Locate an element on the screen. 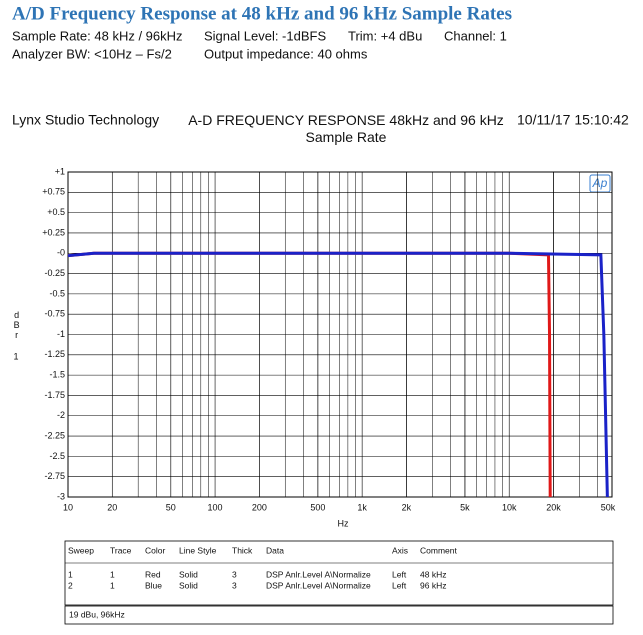 Image resolution: width=643 pixels, height=635 pixels. table-header: Data is located at coordinates (275, 550).